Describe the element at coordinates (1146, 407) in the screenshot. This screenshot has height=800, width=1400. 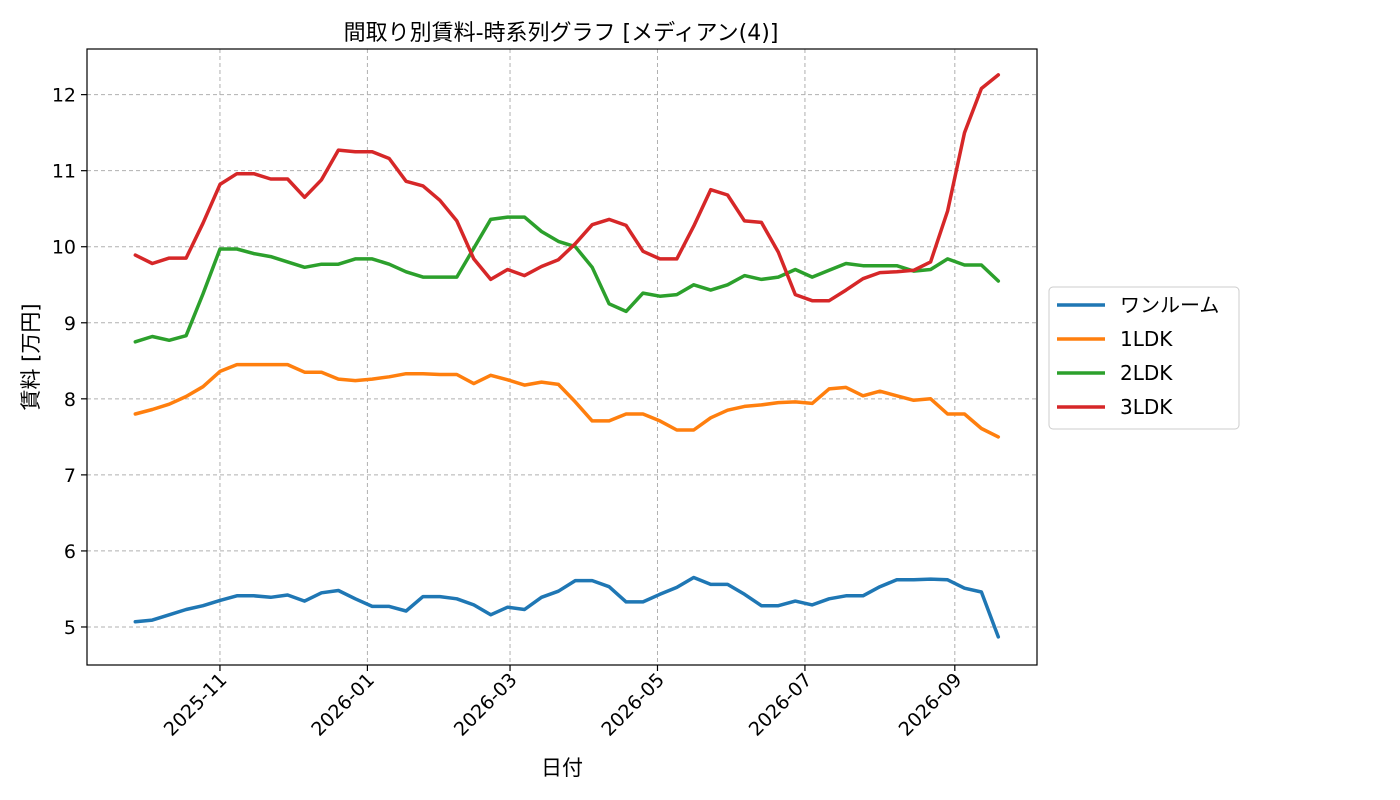
I see `legend-label: 3LDK` at that location.